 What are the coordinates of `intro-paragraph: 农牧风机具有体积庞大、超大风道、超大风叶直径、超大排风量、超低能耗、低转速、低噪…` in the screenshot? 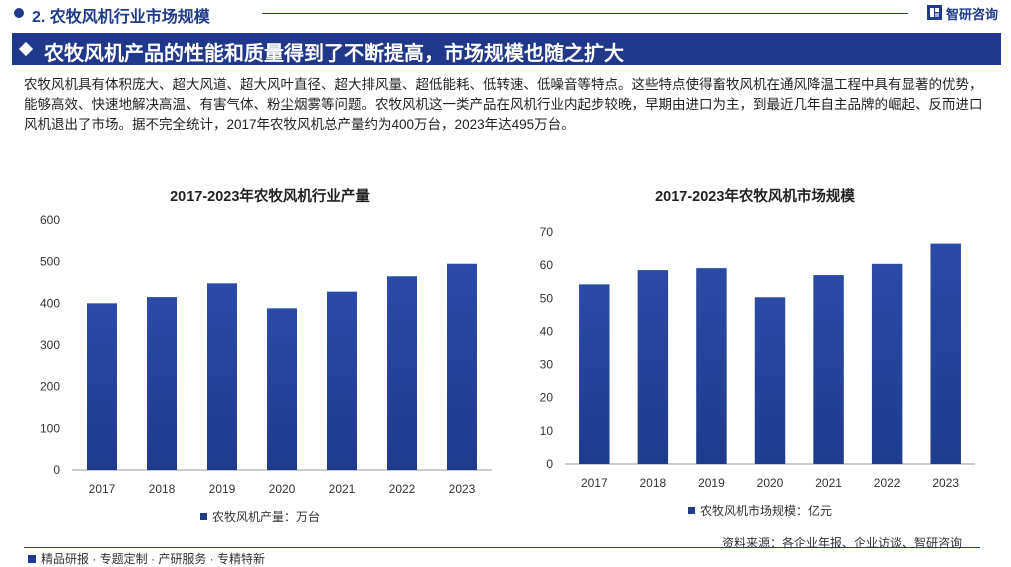 It's located at (503, 104).